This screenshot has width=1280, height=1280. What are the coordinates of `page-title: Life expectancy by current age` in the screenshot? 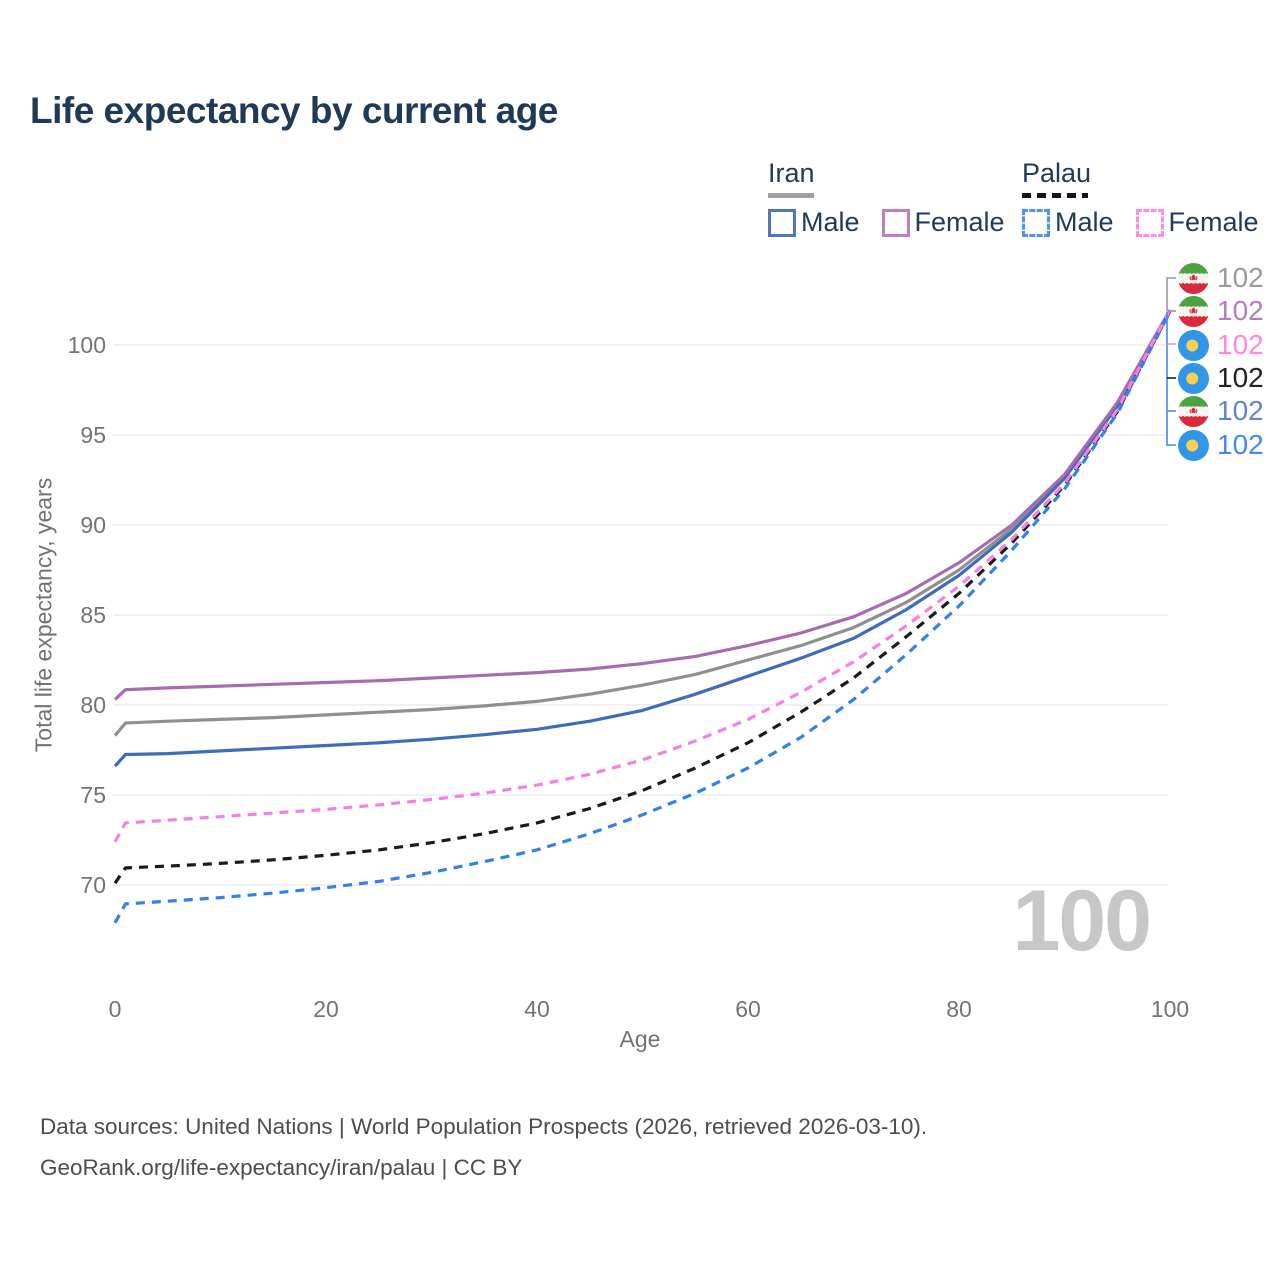 It's located at (294, 110).